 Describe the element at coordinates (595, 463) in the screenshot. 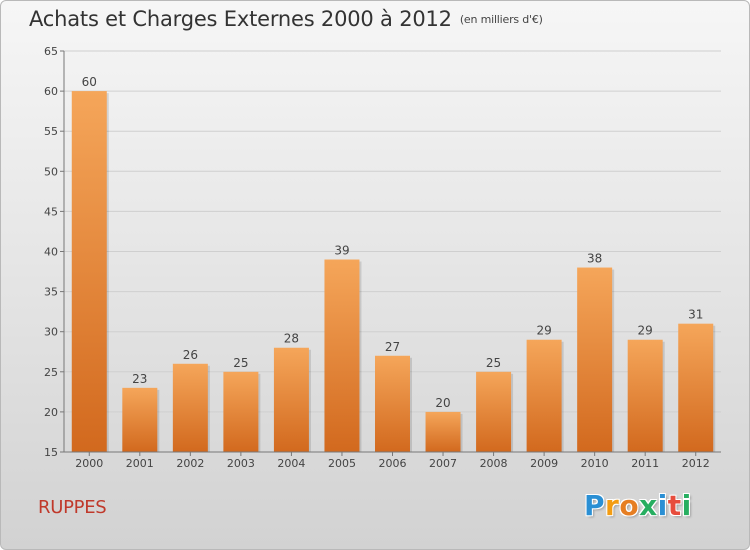

I see `x-tick-label-2010: 2010` at that location.